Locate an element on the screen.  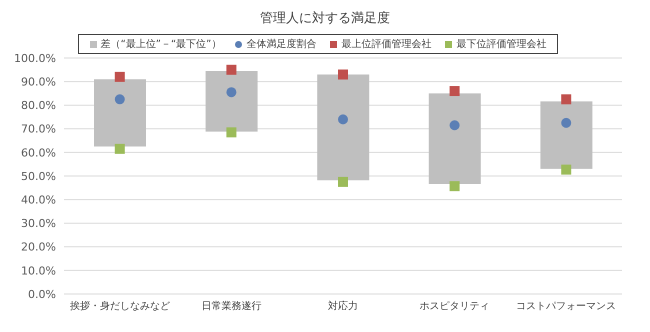
y-tick-label: 20.0% is located at coordinates (38, 247).